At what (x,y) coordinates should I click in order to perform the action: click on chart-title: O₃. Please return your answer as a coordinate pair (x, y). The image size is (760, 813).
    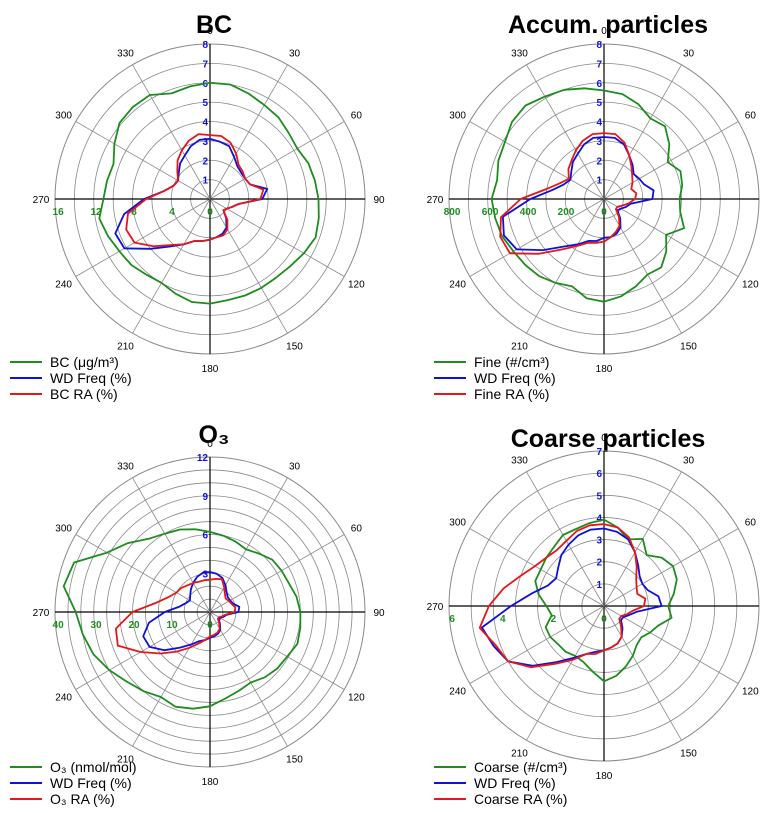
    Looking at the image, I should click on (213, 435).